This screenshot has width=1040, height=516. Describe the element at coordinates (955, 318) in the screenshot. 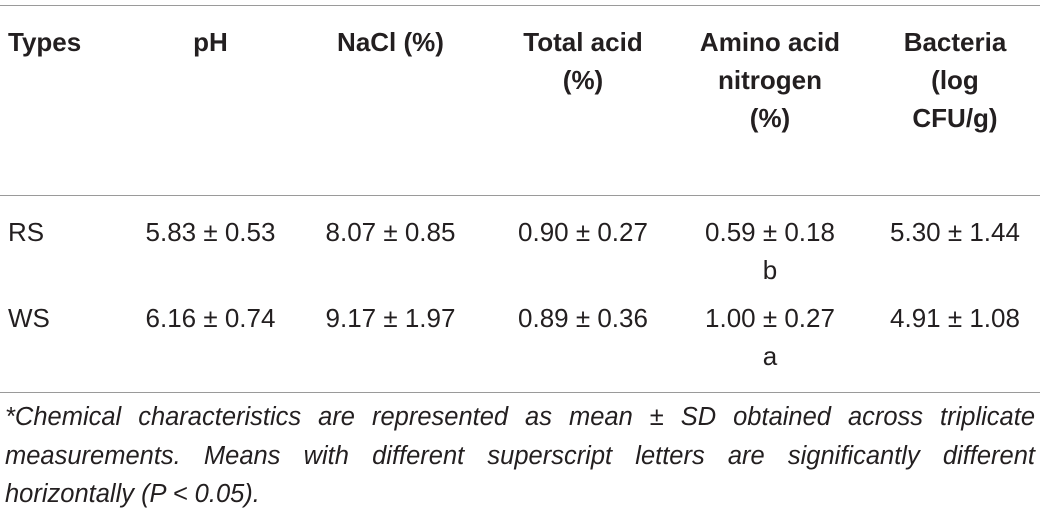

I see `data-cell: 4.91 ± 1.08` at that location.